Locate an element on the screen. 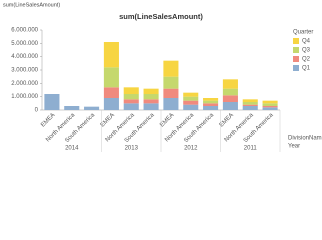 The image size is (322, 240). x-axis-title: DivisionNam is located at coordinates (305, 139).